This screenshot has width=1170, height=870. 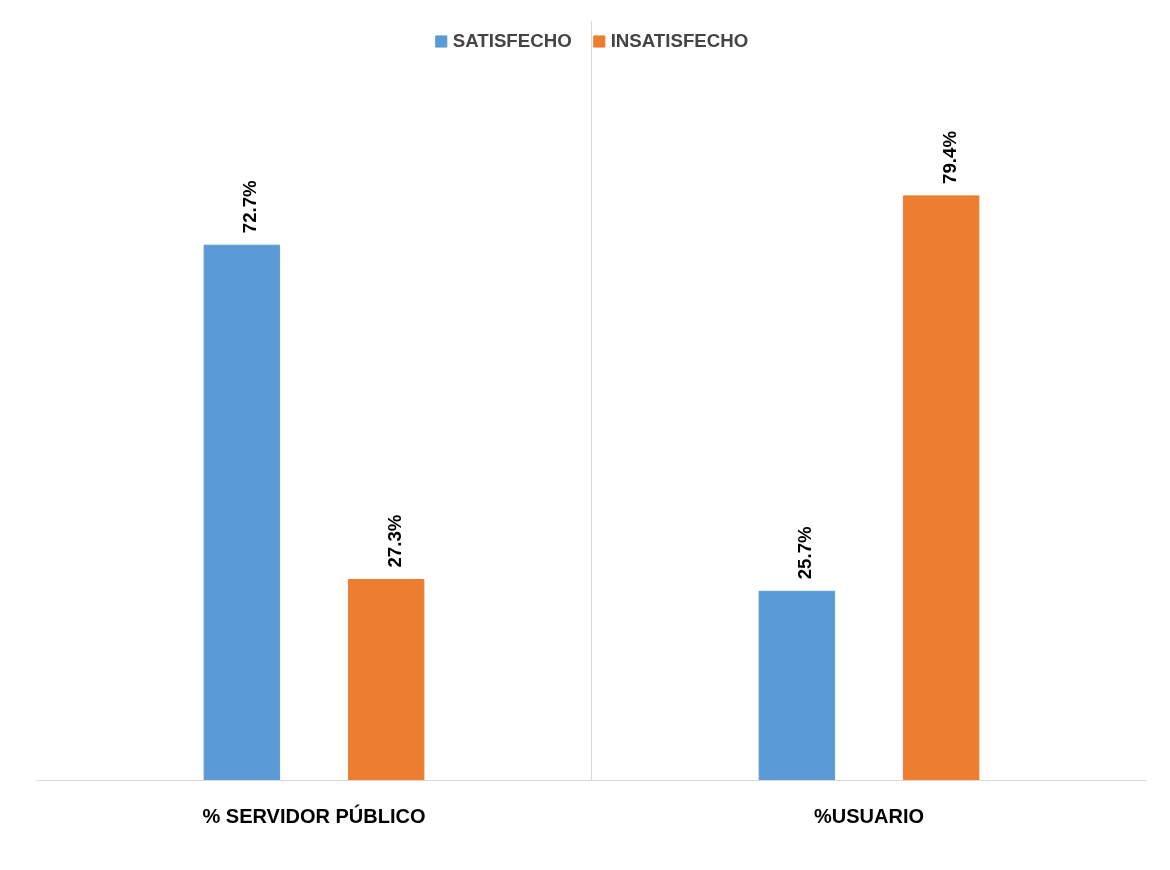 What do you see at coordinates (512, 41) in the screenshot?
I see `legend-label: SATISFECHO` at bounding box center [512, 41].